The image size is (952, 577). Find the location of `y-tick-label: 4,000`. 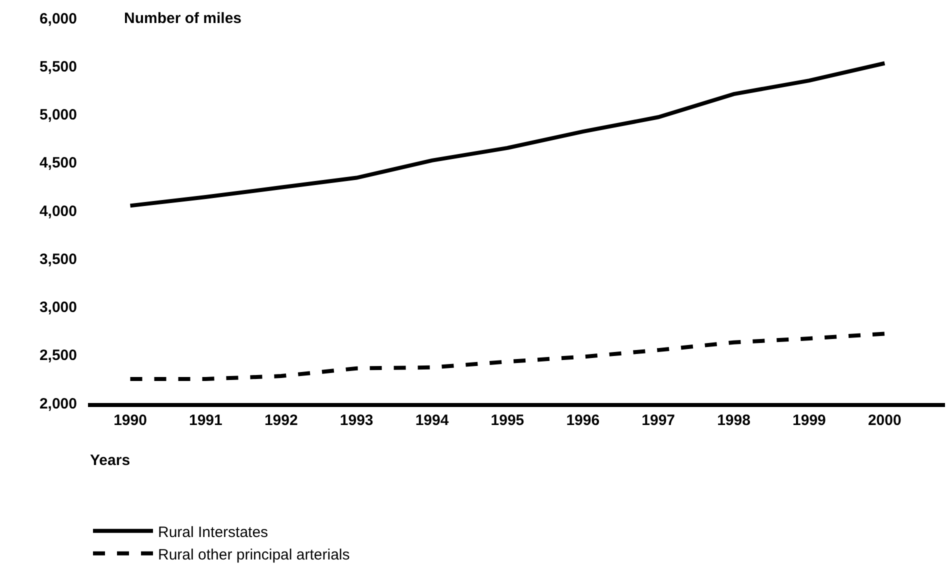

y-tick-label: 4,000 is located at coordinates (58, 211).